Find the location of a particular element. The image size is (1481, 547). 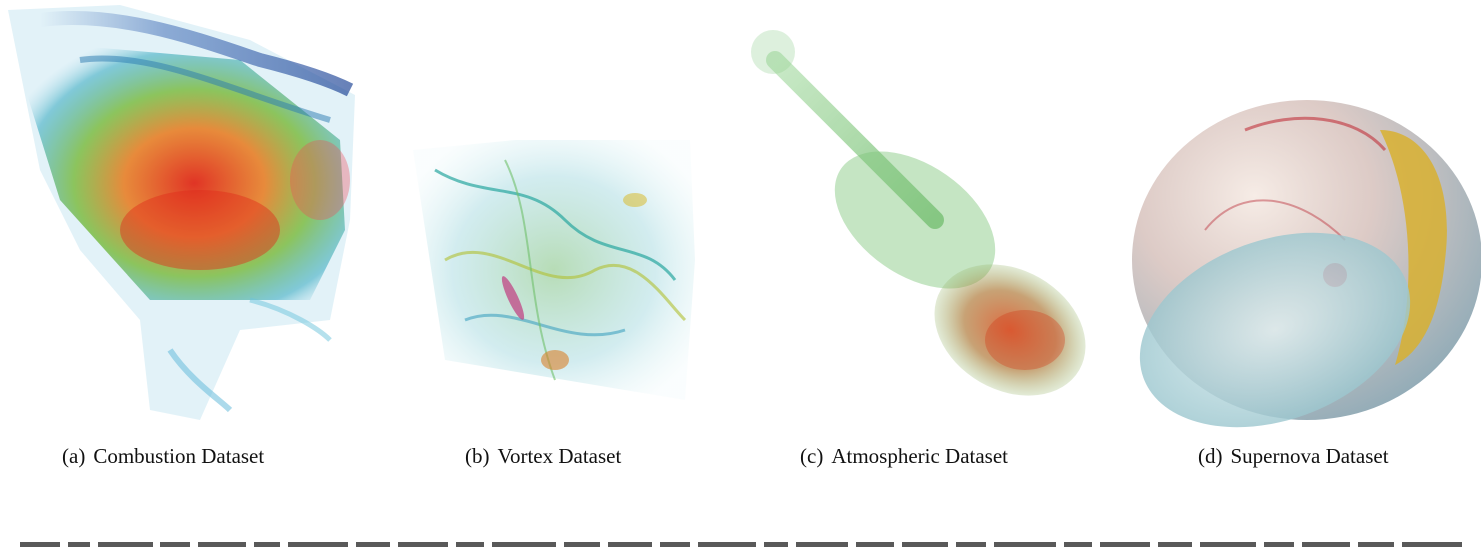

caption-b-tag: (b) is located at coordinates (477, 456).